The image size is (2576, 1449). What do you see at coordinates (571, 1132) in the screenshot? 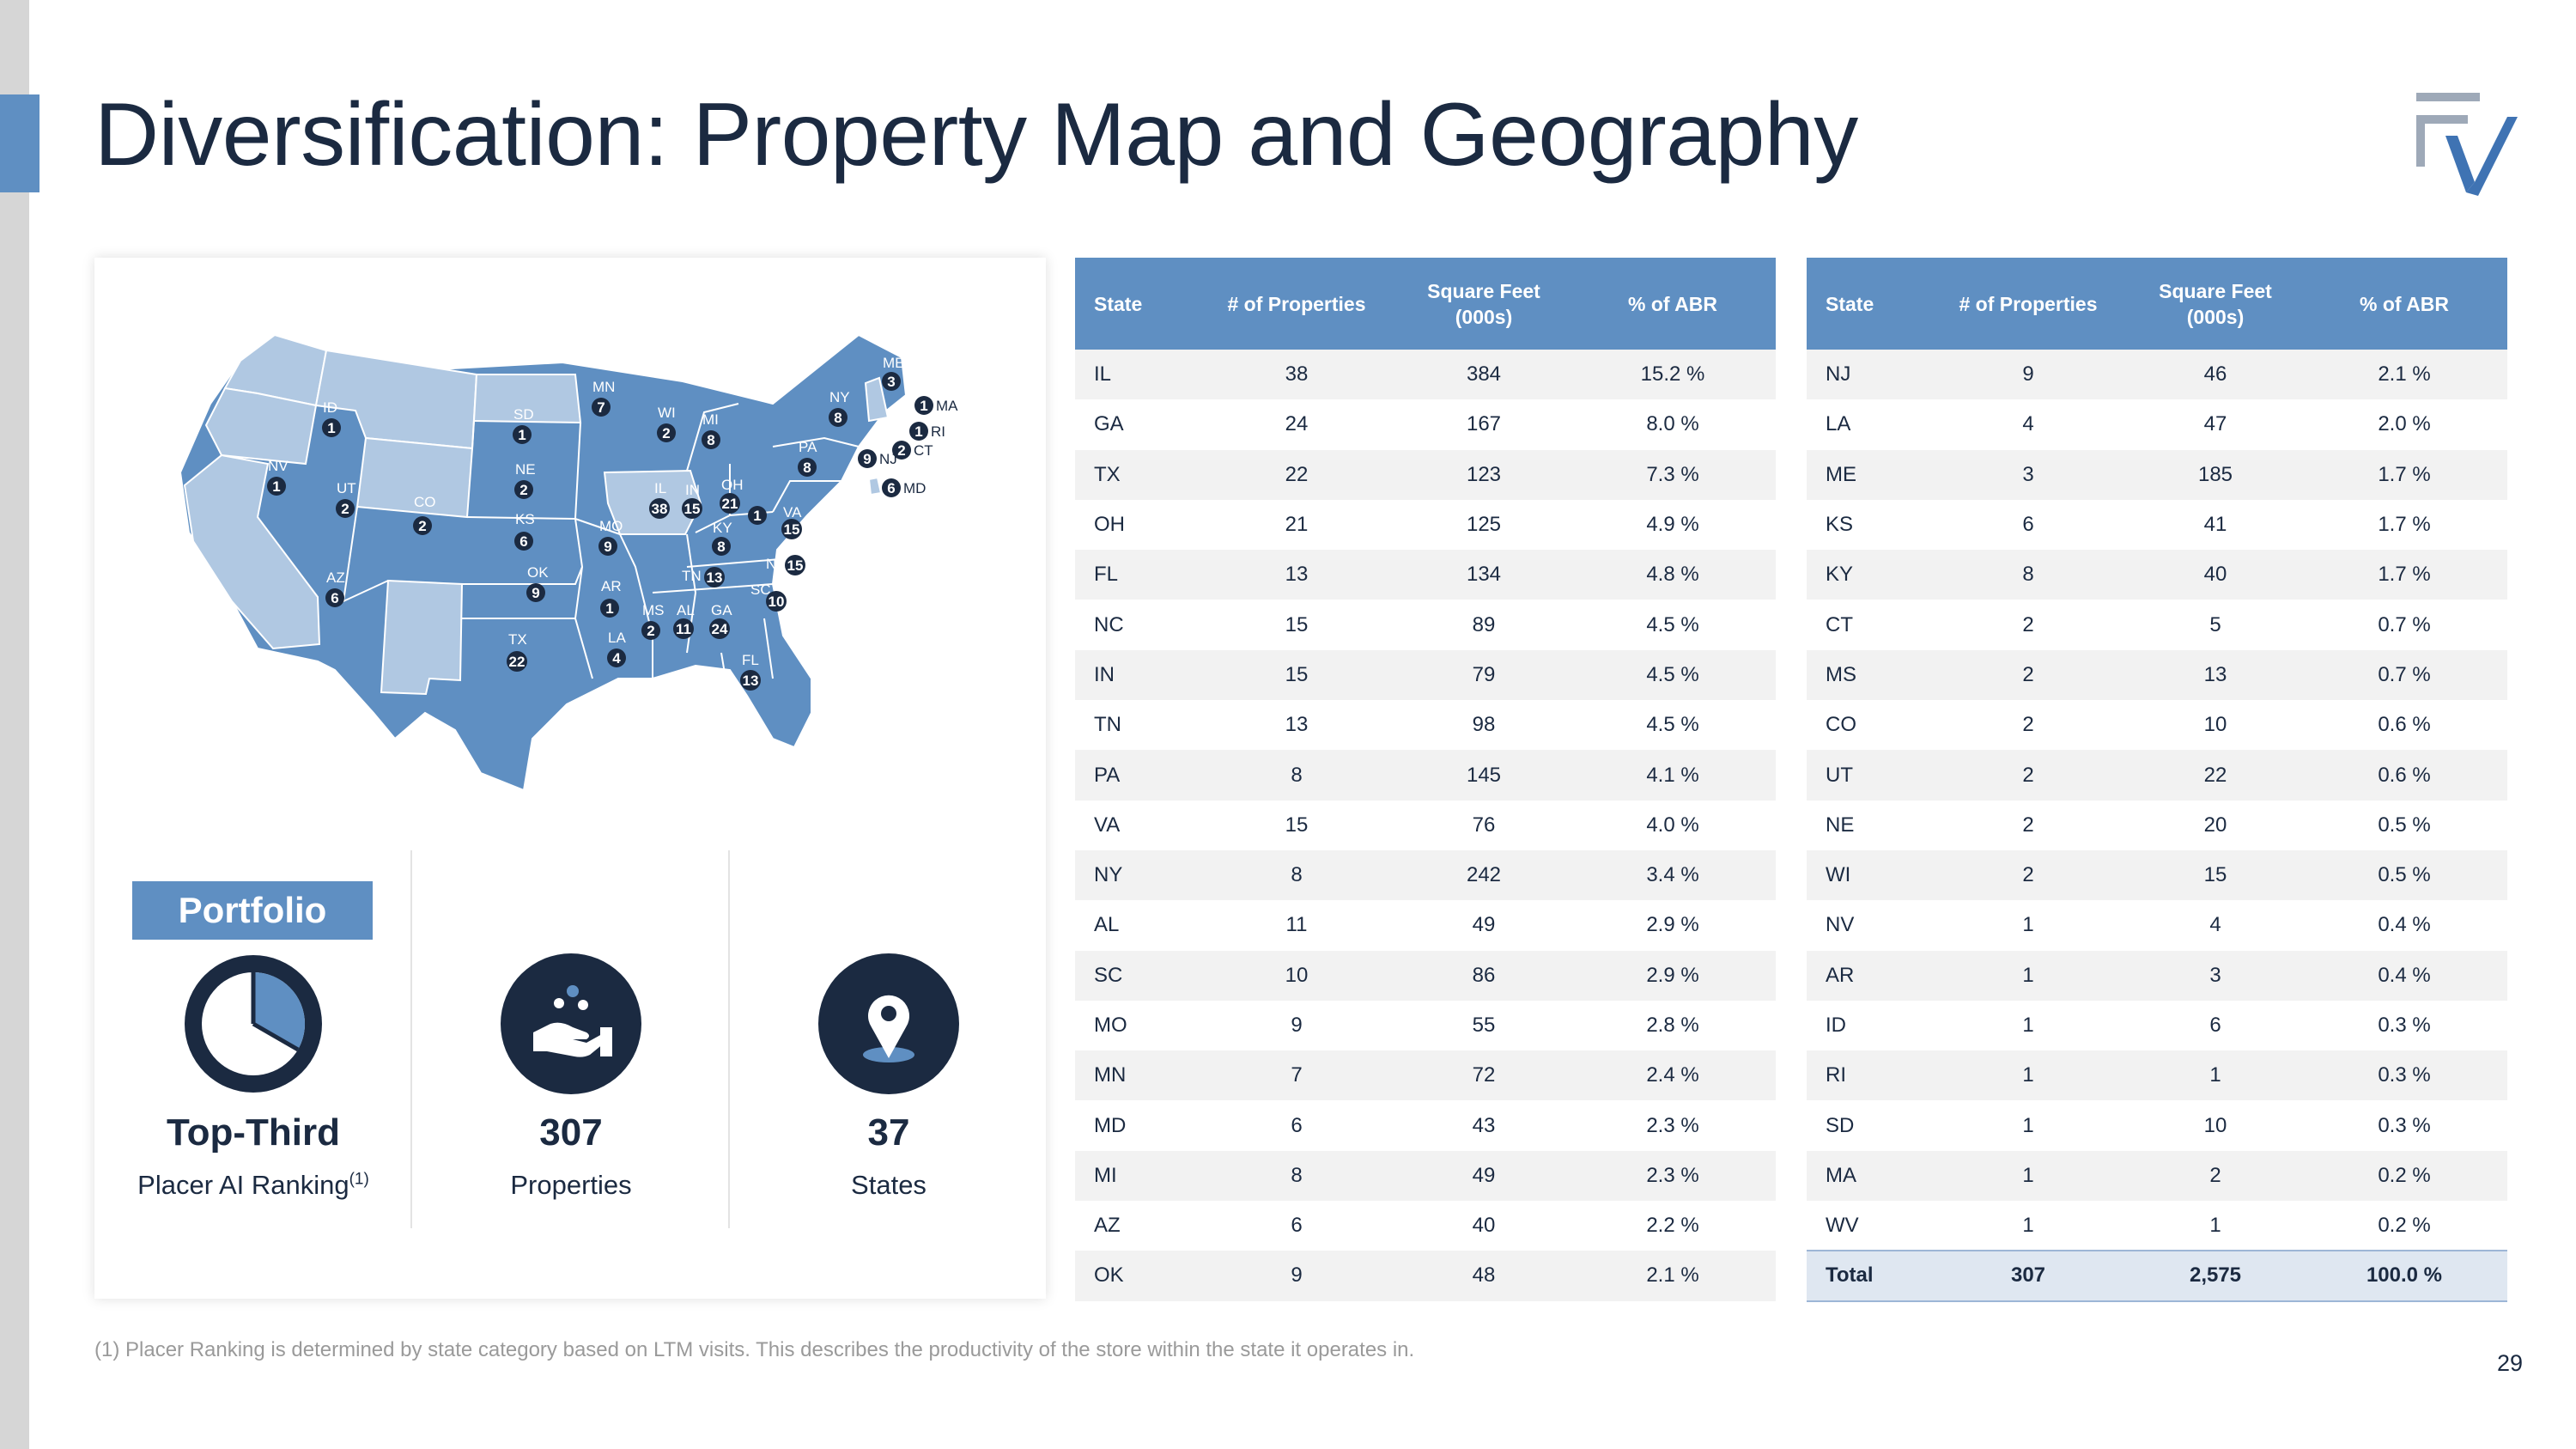
I see `properties-value: 307` at bounding box center [571, 1132].